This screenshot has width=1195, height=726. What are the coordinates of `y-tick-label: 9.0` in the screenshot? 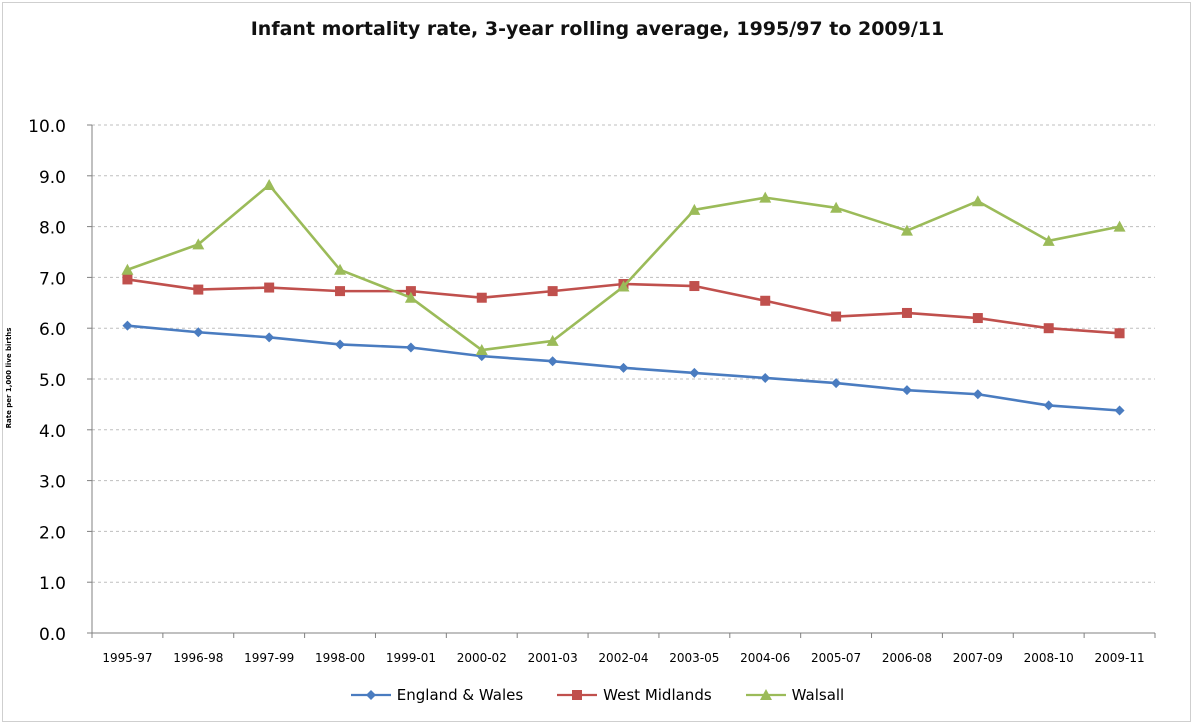 It's located at (52, 178).